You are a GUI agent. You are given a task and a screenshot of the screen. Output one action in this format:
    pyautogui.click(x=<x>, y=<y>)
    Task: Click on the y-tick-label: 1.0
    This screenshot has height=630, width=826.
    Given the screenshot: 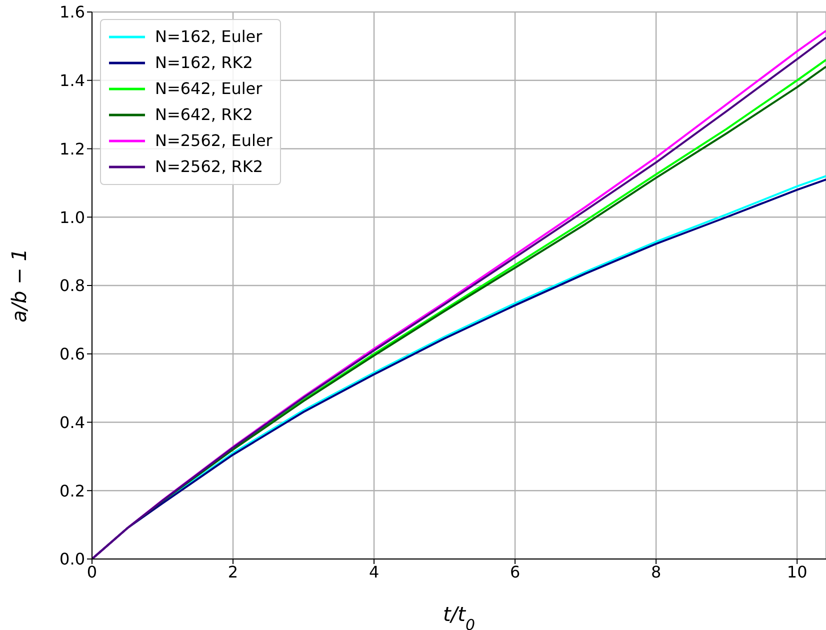 What is the action you would take?
    pyautogui.click(x=72, y=217)
    